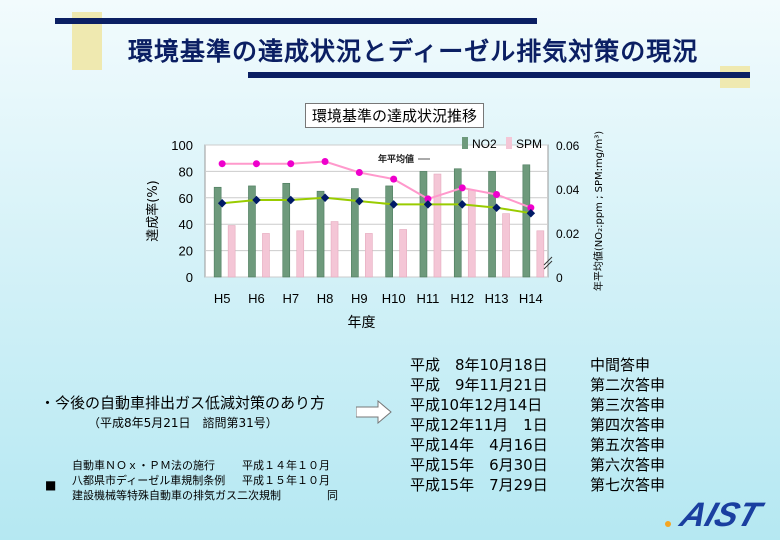 Image resolution: width=780 pixels, height=540 pixels. I want to click on list-item: 平成14年 4月16日 第五次答申, so click(537, 445).